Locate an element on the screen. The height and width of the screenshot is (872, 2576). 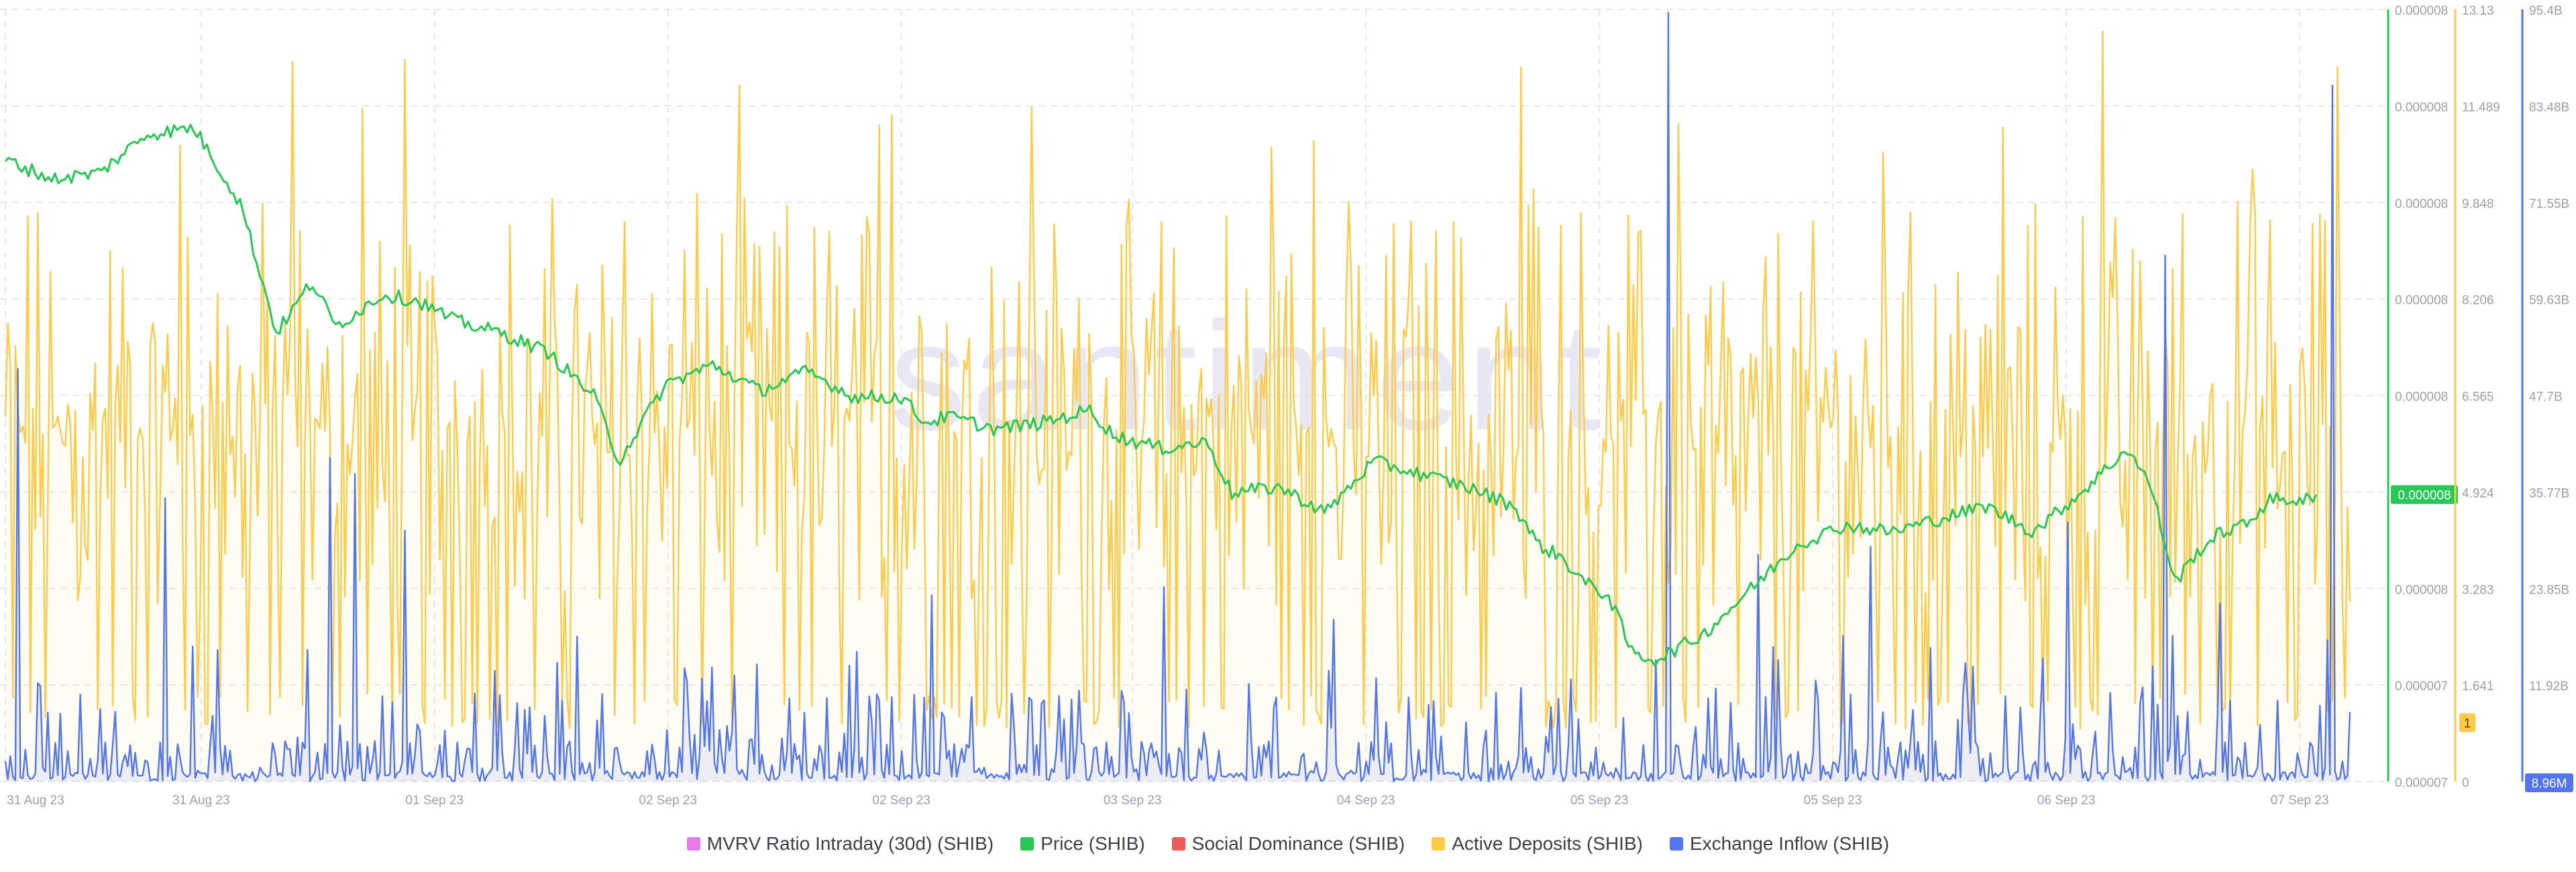
deposits-axis-tick-label: 13.13 is located at coordinates (2478, 11).